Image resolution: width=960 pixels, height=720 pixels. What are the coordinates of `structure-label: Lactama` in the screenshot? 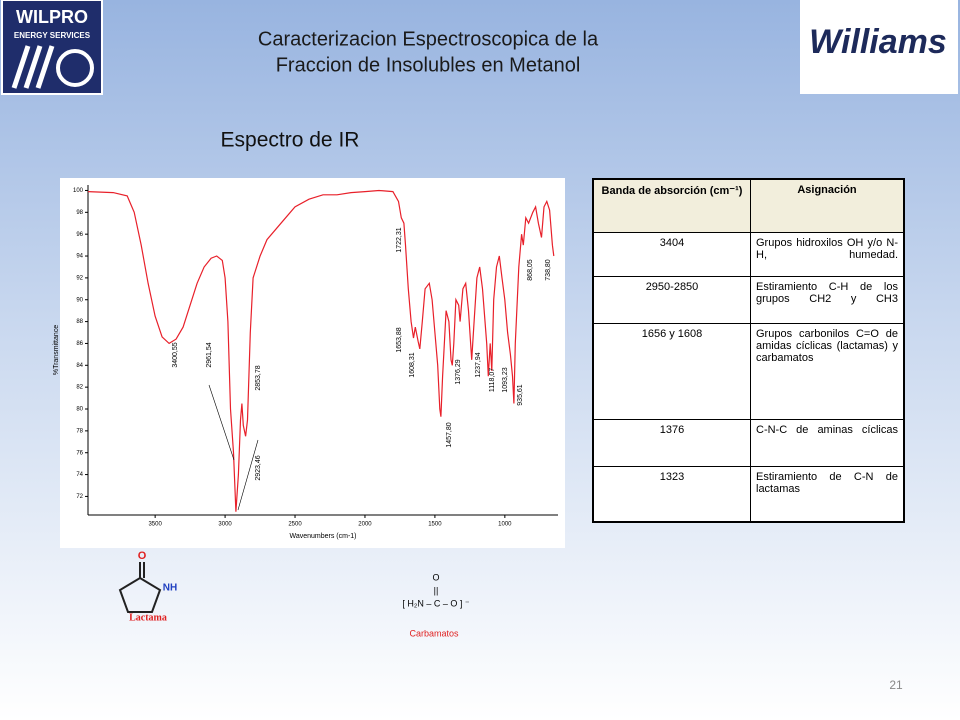 It's located at (148, 617).